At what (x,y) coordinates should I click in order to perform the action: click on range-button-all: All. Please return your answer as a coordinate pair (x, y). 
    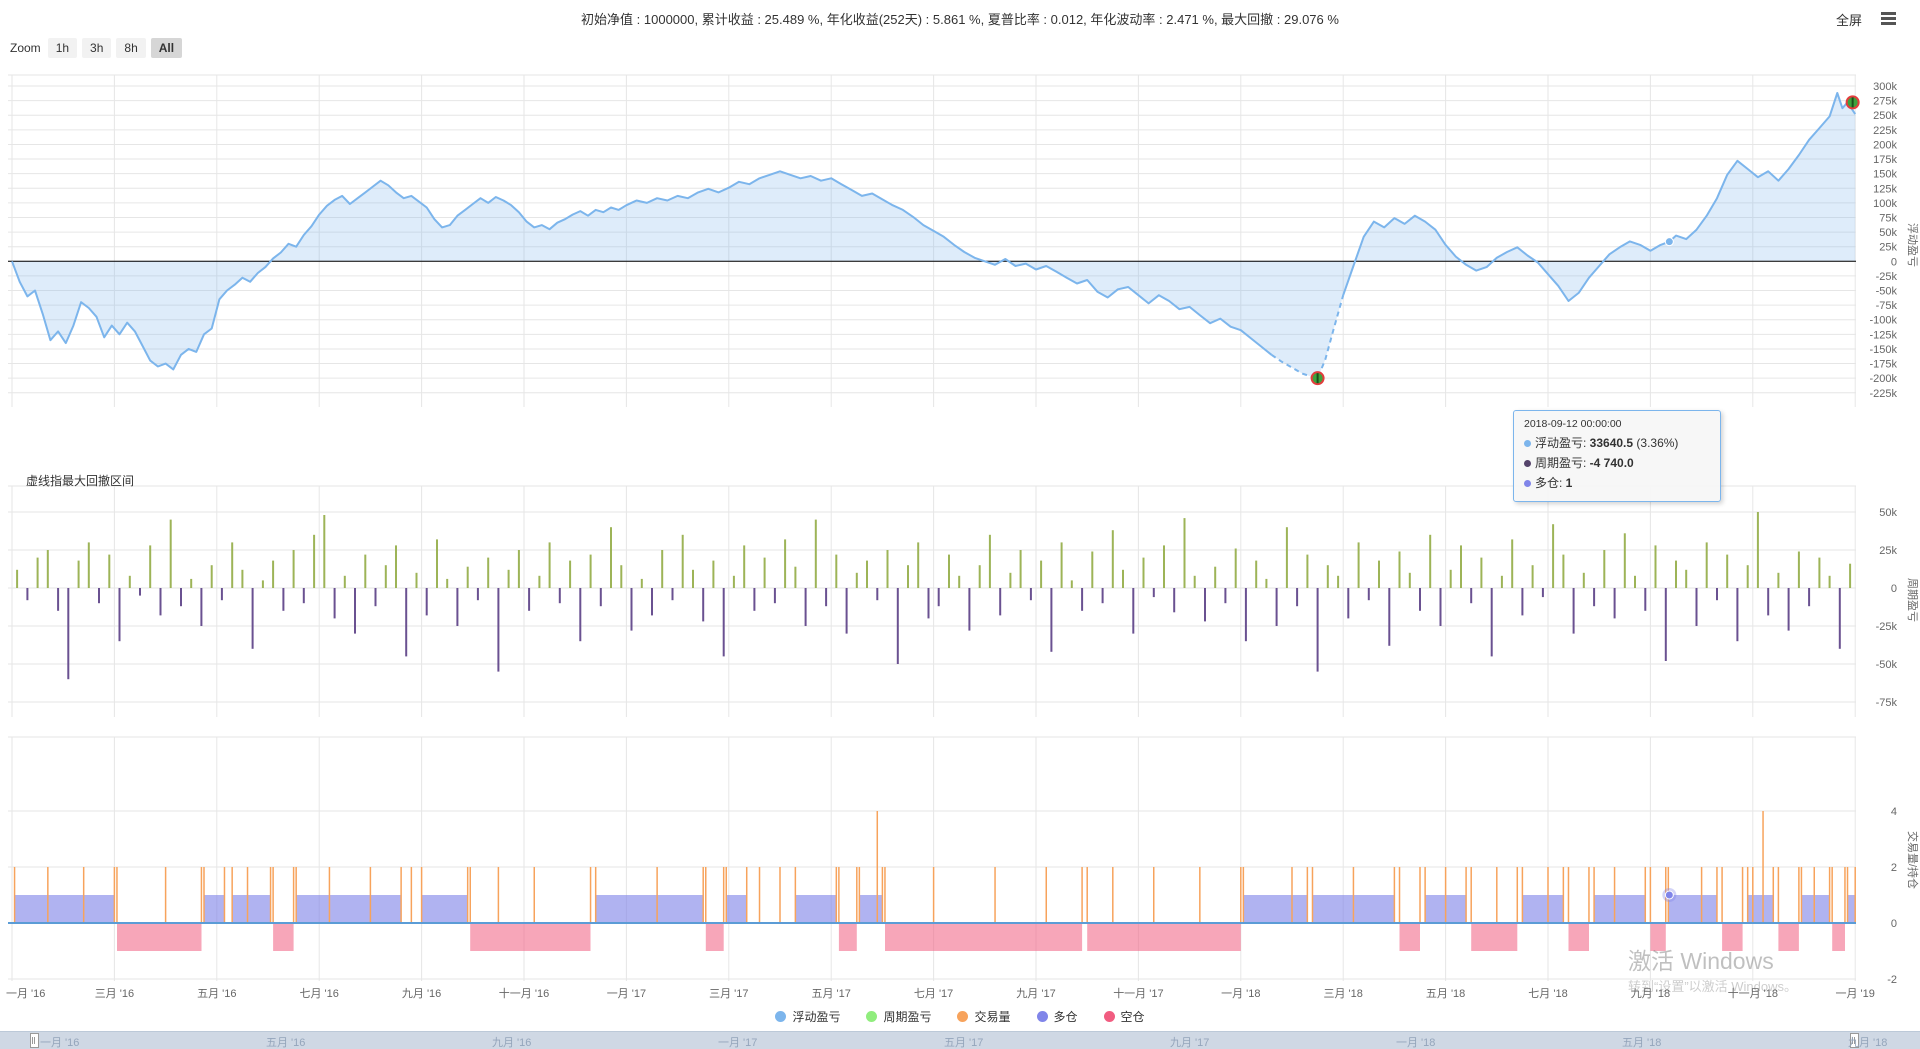
    Looking at the image, I should click on (166, 48).